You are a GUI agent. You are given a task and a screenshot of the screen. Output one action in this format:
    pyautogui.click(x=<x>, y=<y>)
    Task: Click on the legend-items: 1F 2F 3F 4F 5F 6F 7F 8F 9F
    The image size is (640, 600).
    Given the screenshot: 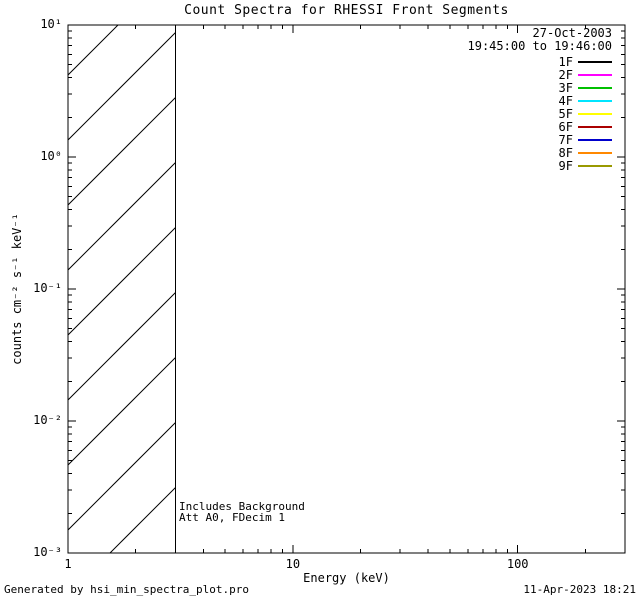 What is the action you would take?
    pyautogui.click(x=540, y=113)
    